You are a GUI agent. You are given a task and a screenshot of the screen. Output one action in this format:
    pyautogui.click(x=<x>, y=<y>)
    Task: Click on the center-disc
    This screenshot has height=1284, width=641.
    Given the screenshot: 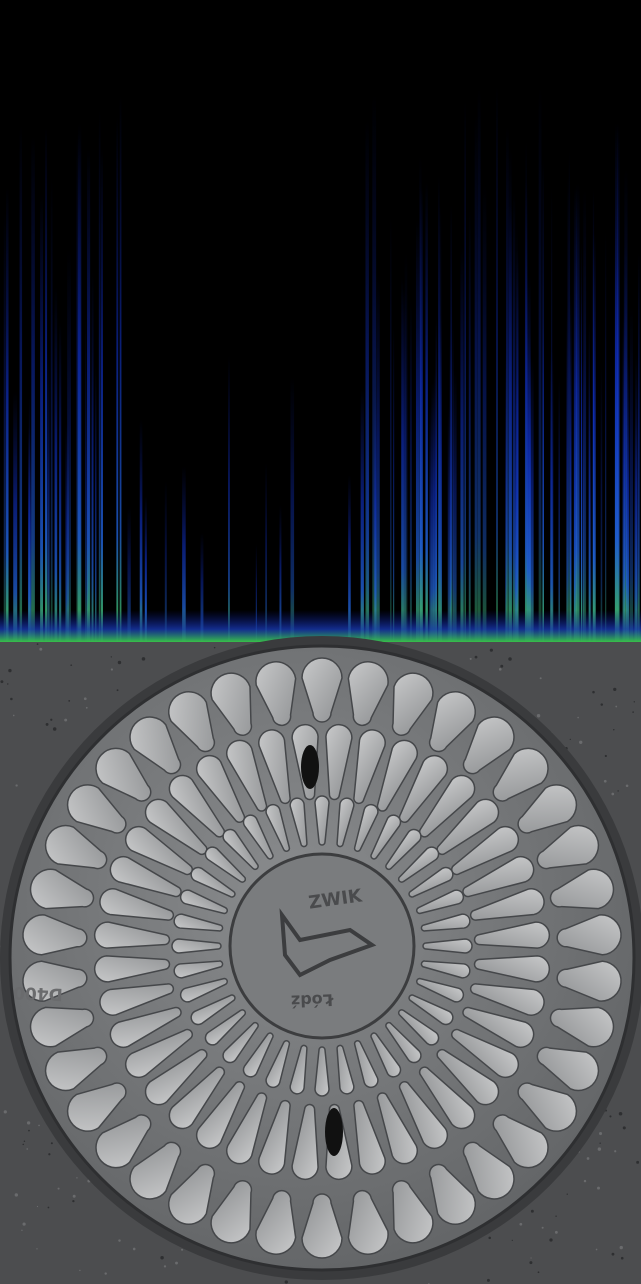 What is the action you would take?
    pyautogui.click(x=322, y=946)
    